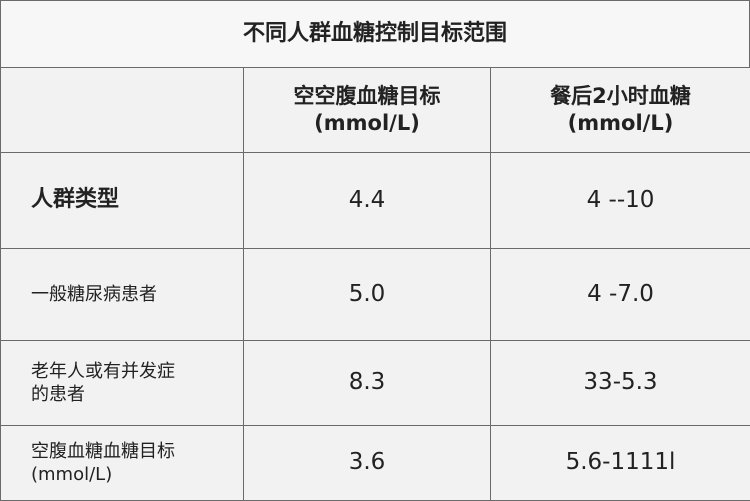 This screenshot has width=750, height=501. I want to click on table-cell: 5.0, so click(367, 294).